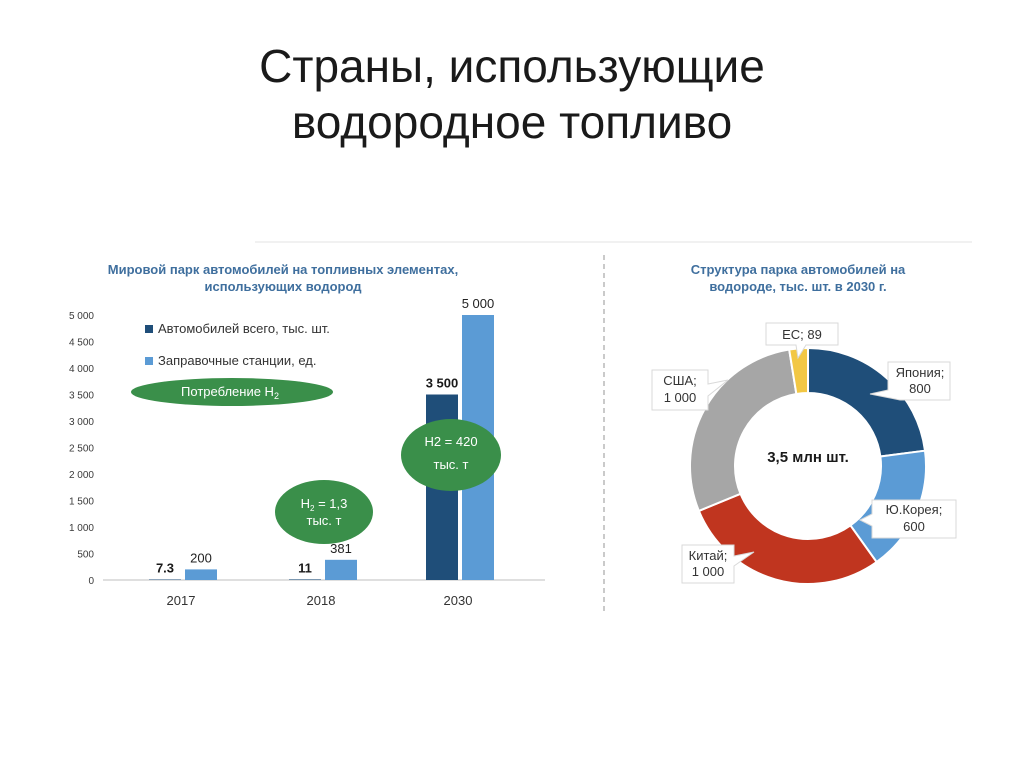 The height and width of the screenshot is (767, 1024). What do you see at coordinates (181, 600) in the screenshot?
I see `x-category-label: 2017` at bounding box center [181, 600].